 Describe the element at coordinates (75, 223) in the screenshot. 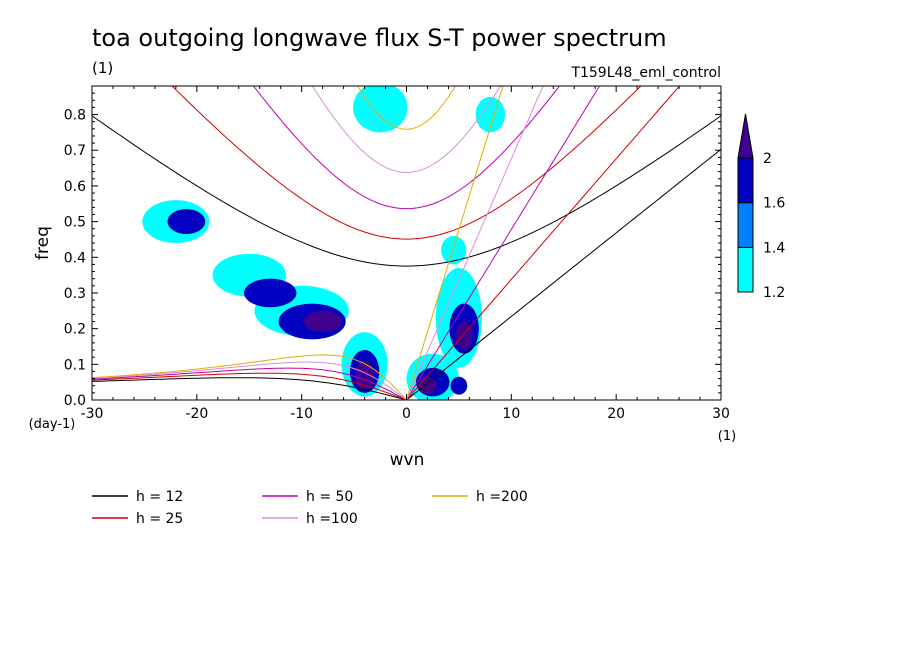

I see `y-tick-label: 0.5` at that location.